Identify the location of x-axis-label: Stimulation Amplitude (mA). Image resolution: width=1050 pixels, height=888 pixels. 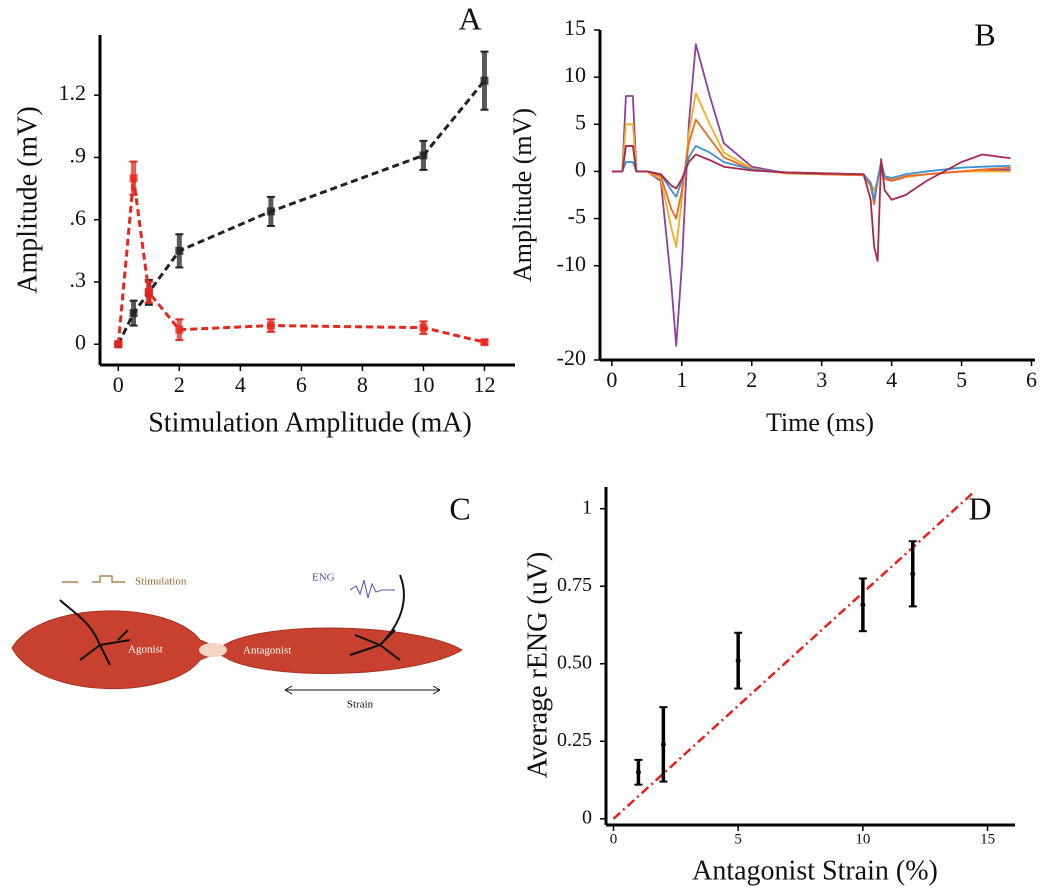
(310, 422).